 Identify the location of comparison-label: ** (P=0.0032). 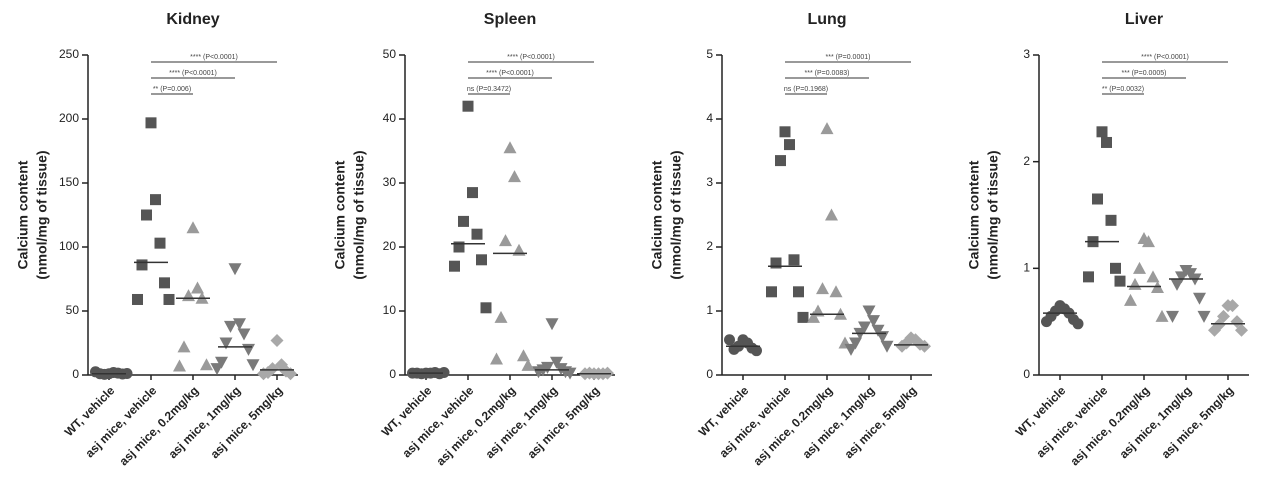
(1123, 89).